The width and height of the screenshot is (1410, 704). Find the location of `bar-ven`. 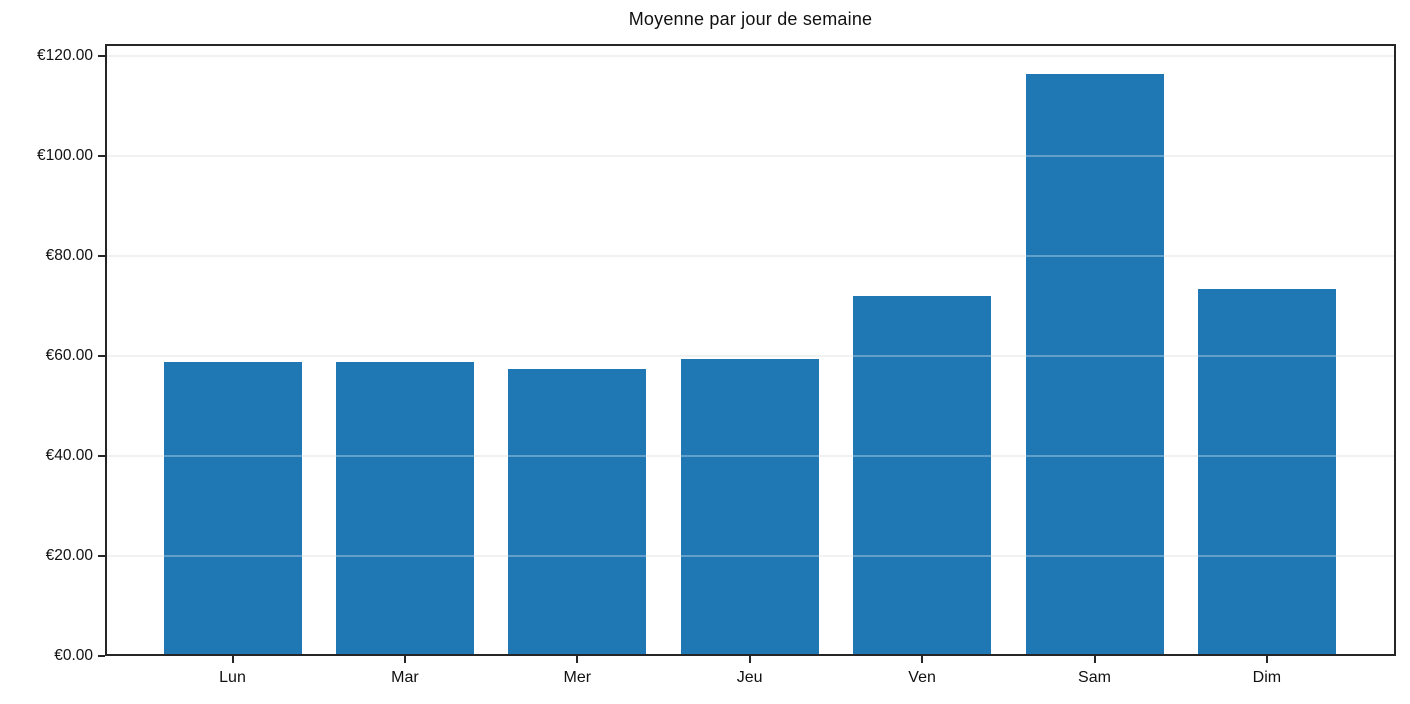

bar-ven is located at coordinates (922, 476).